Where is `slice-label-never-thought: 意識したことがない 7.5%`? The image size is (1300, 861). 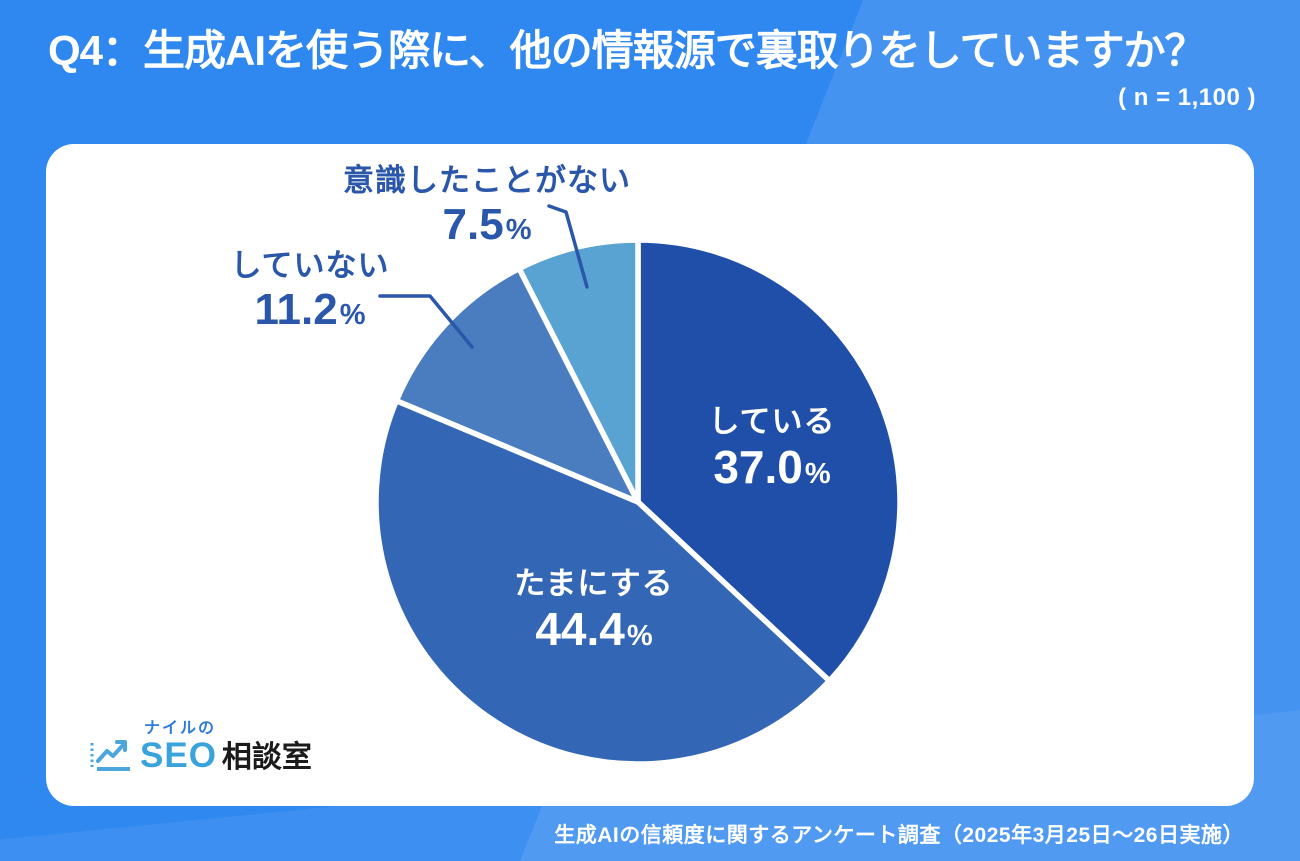
slice-label-never-thought: 意識したことがない 7.5% is located at coordinates (487, 206).